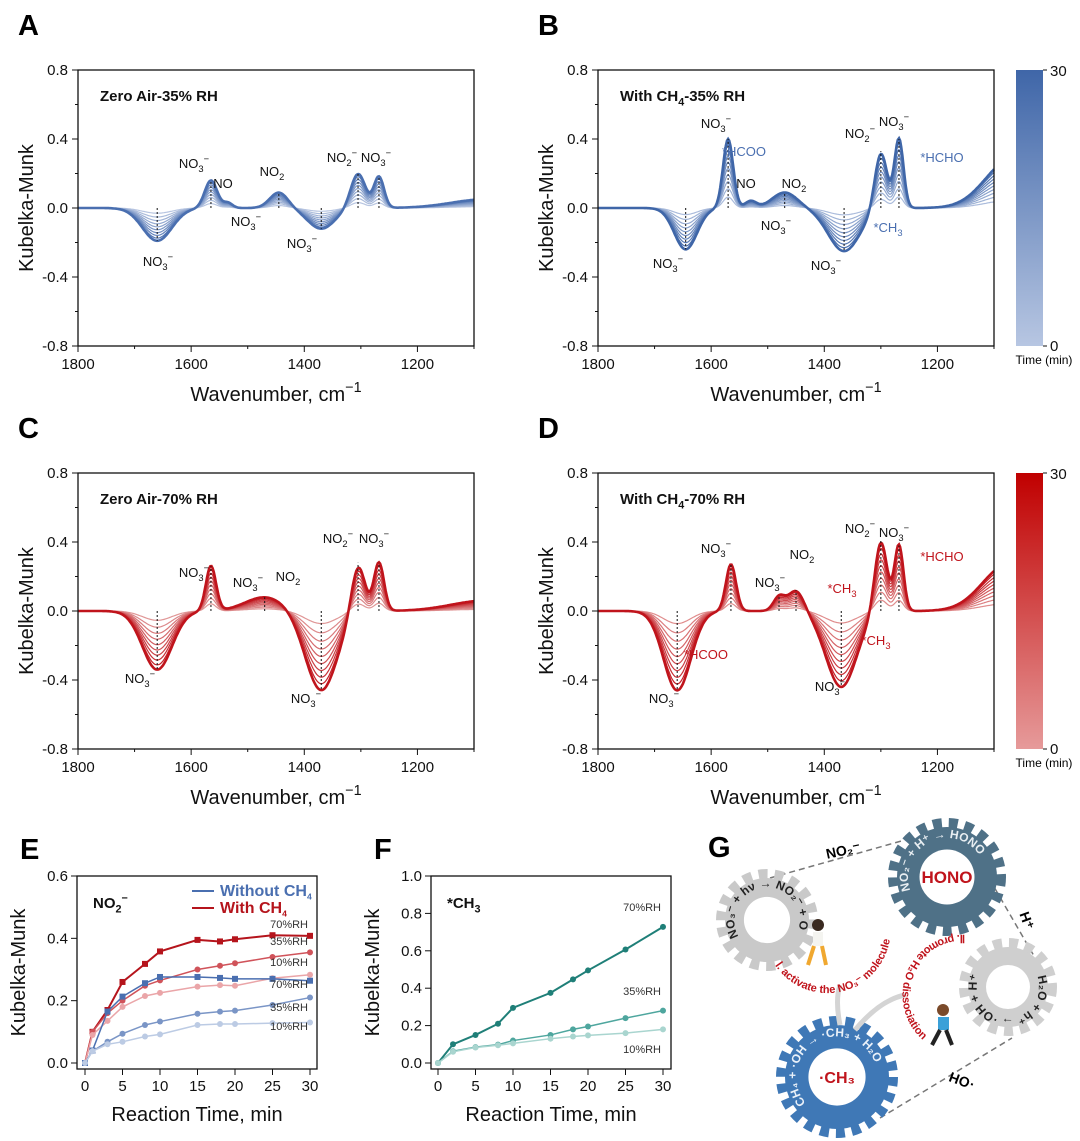 Image resolution: width=1080 pixels, height=1141 pixels. Describe the element at coordinates (289, 963) in the screenshot. I see `series-label: 10%RH` at that location.